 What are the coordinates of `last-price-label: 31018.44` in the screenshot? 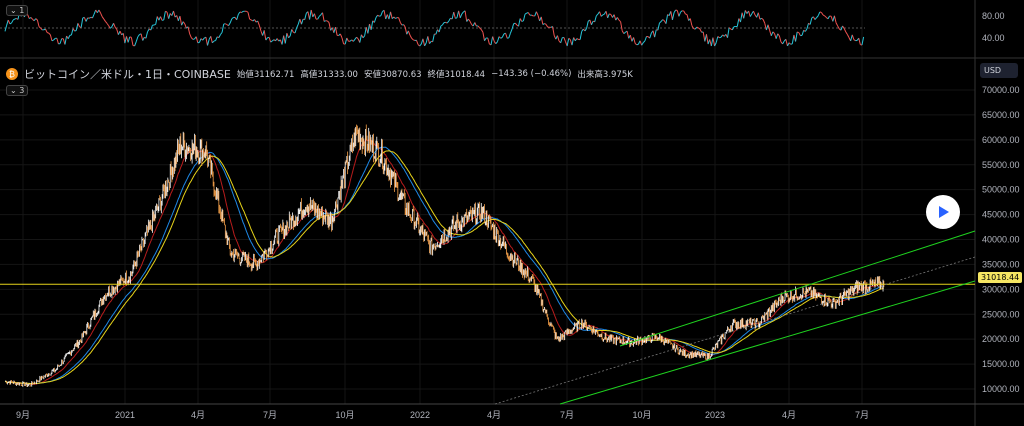 It's located at (1000, 277).